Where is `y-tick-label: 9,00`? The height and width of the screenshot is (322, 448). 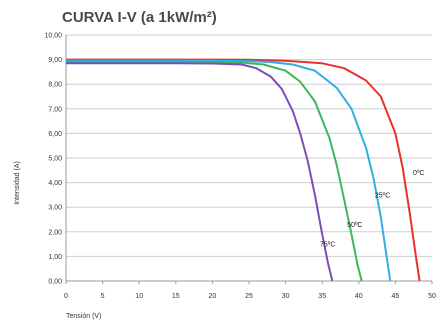
y-tick-label: 9,00 is located at coordinates (55, 60).